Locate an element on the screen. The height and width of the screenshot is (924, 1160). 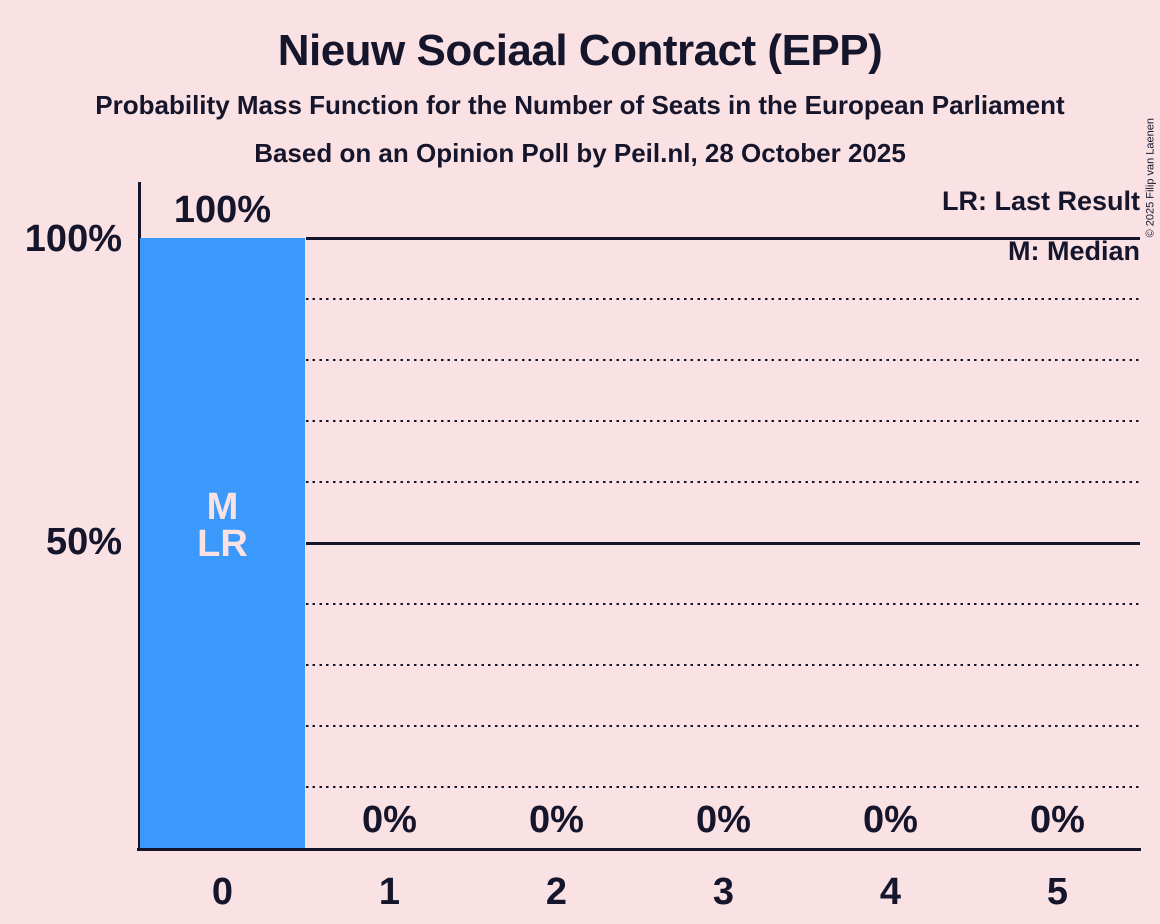
gridline-dotted-80pct is located at coordinates (723, 360).